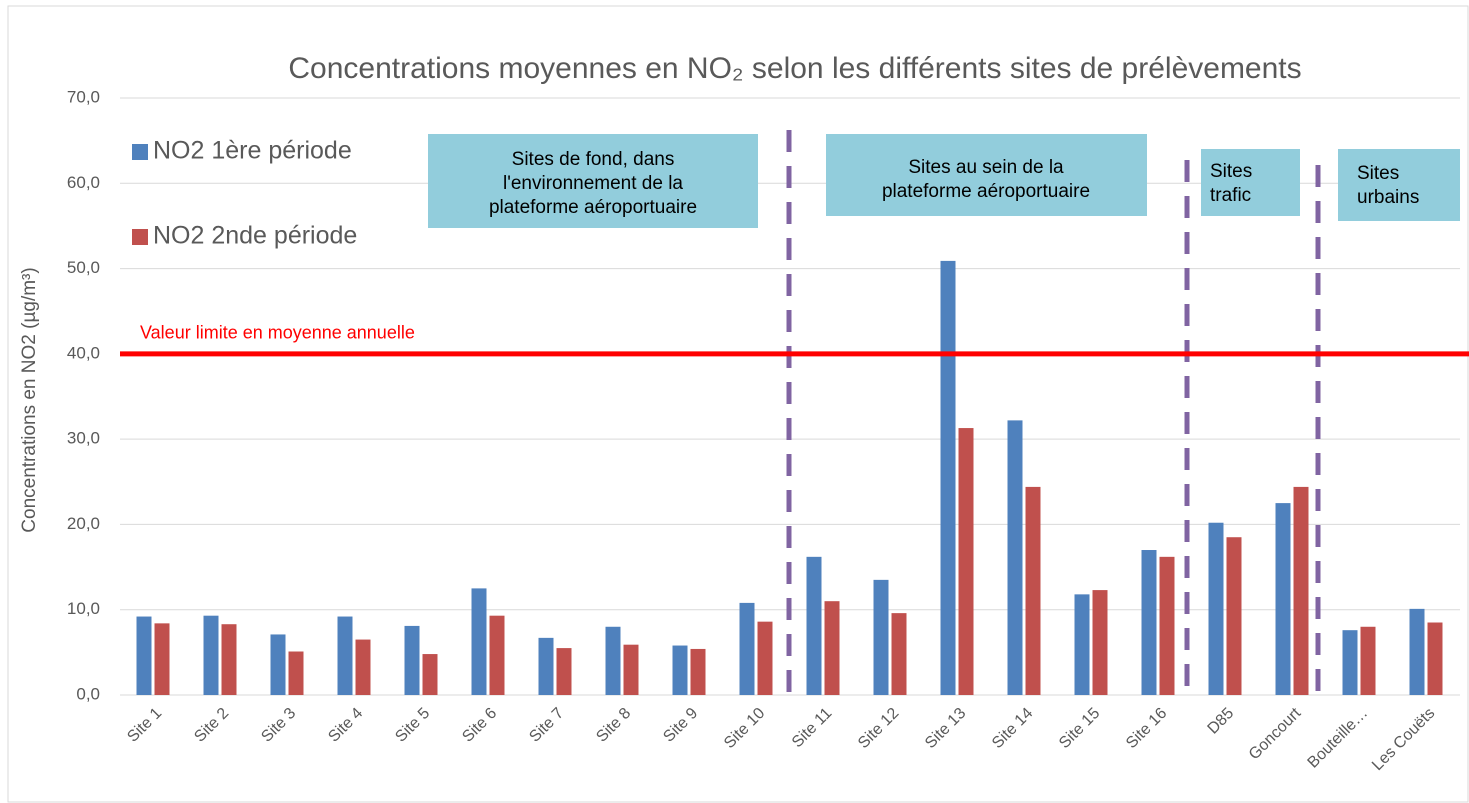  What do you see at coordinates (252, 151) in the screenshot?
I see `legend-label: NO2 1ère période` at bounding box center [252, 151].